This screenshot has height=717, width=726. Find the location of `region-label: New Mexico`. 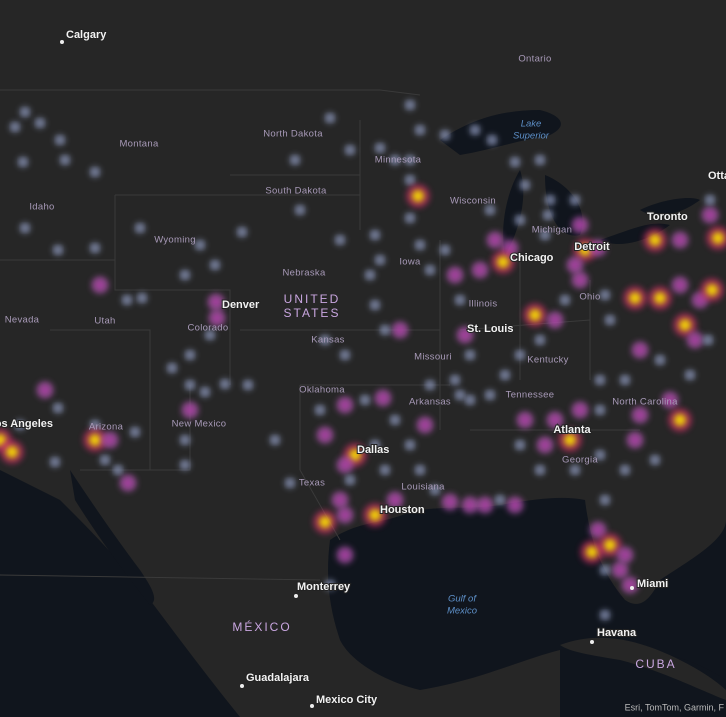

region-label: New Mexico is located at coordinates (199, 424).